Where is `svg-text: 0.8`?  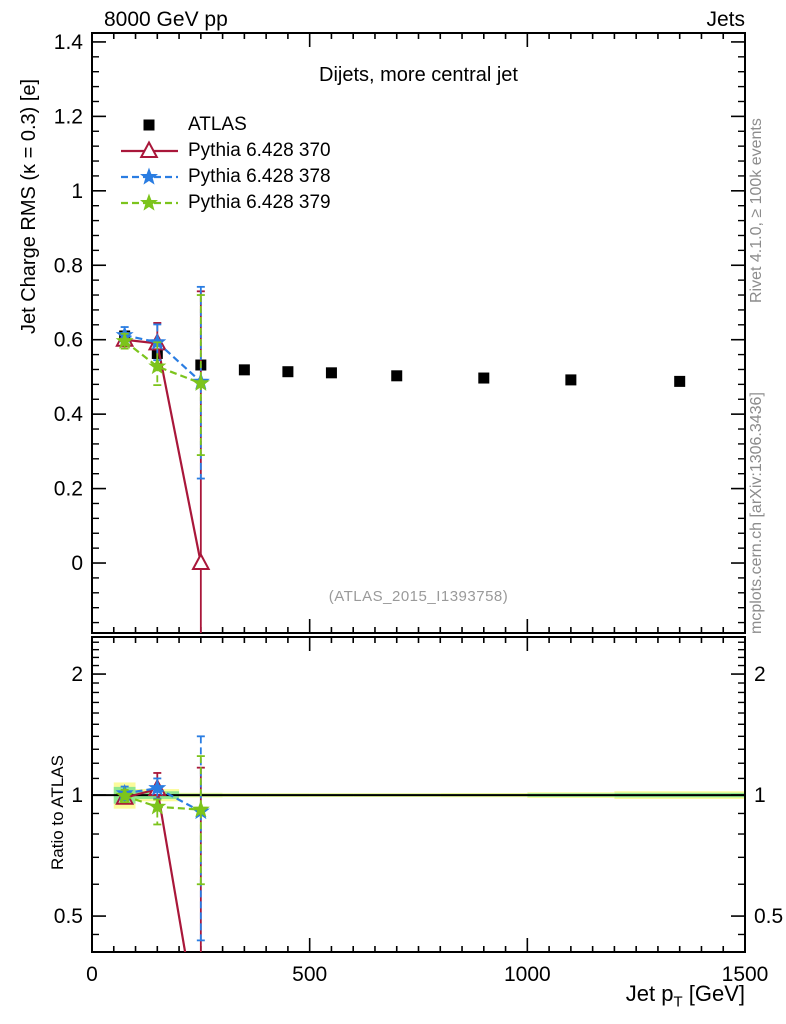
svg-text: 0.8 is located at coordinates (68, 265).